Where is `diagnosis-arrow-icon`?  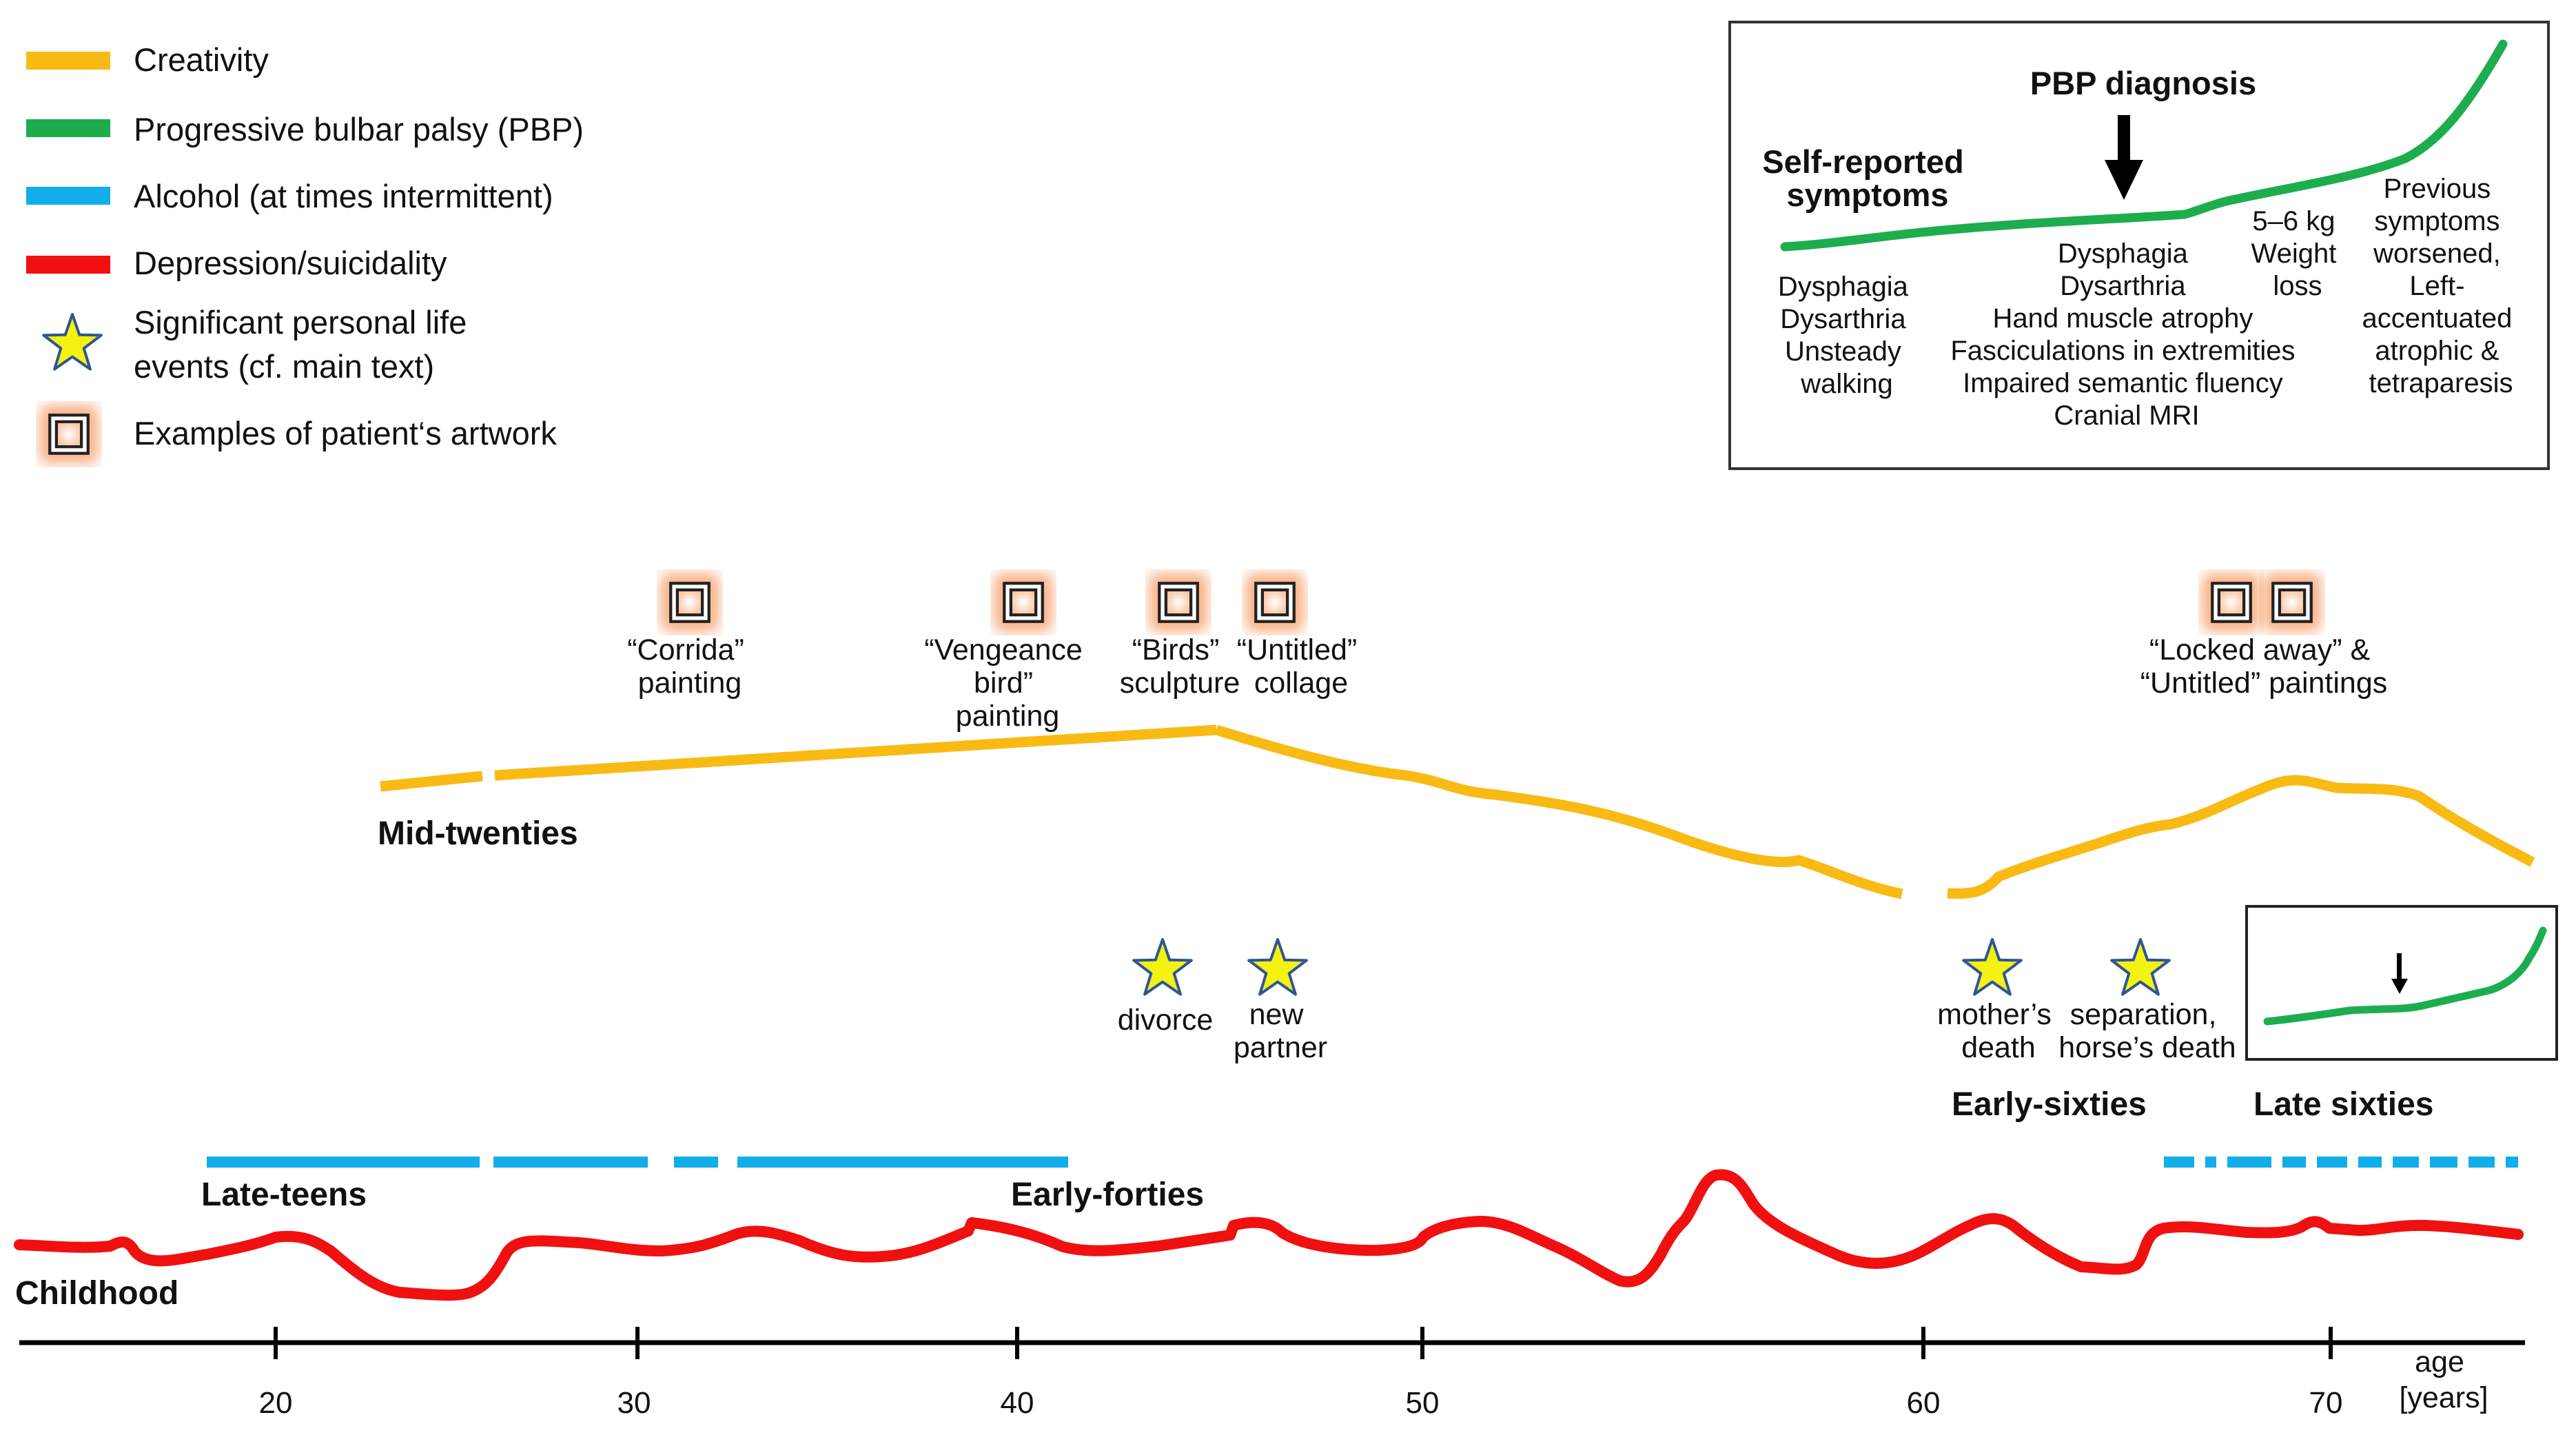
diagnosis-arrow-icon is located at coordinates (2124, 157).